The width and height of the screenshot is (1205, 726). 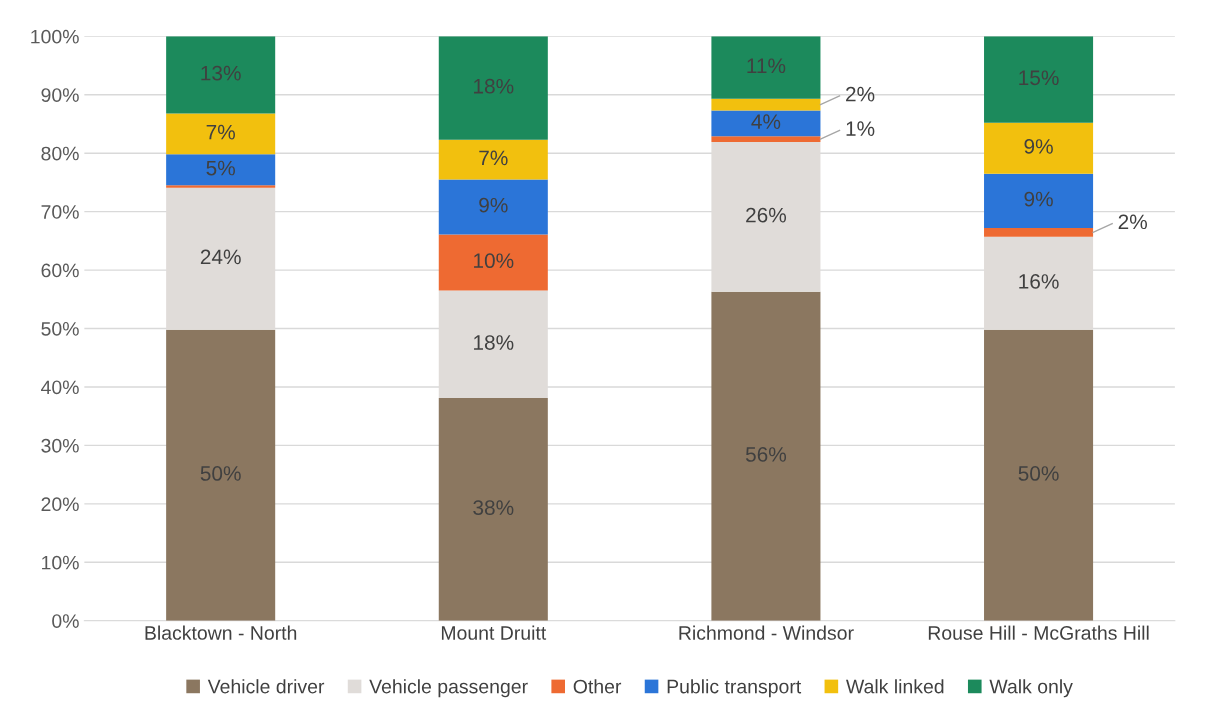 What do you see at coordinates (60, 445) in the screenshot?
I see `y-tick-label: 30%` at bounding box center [60, 445].